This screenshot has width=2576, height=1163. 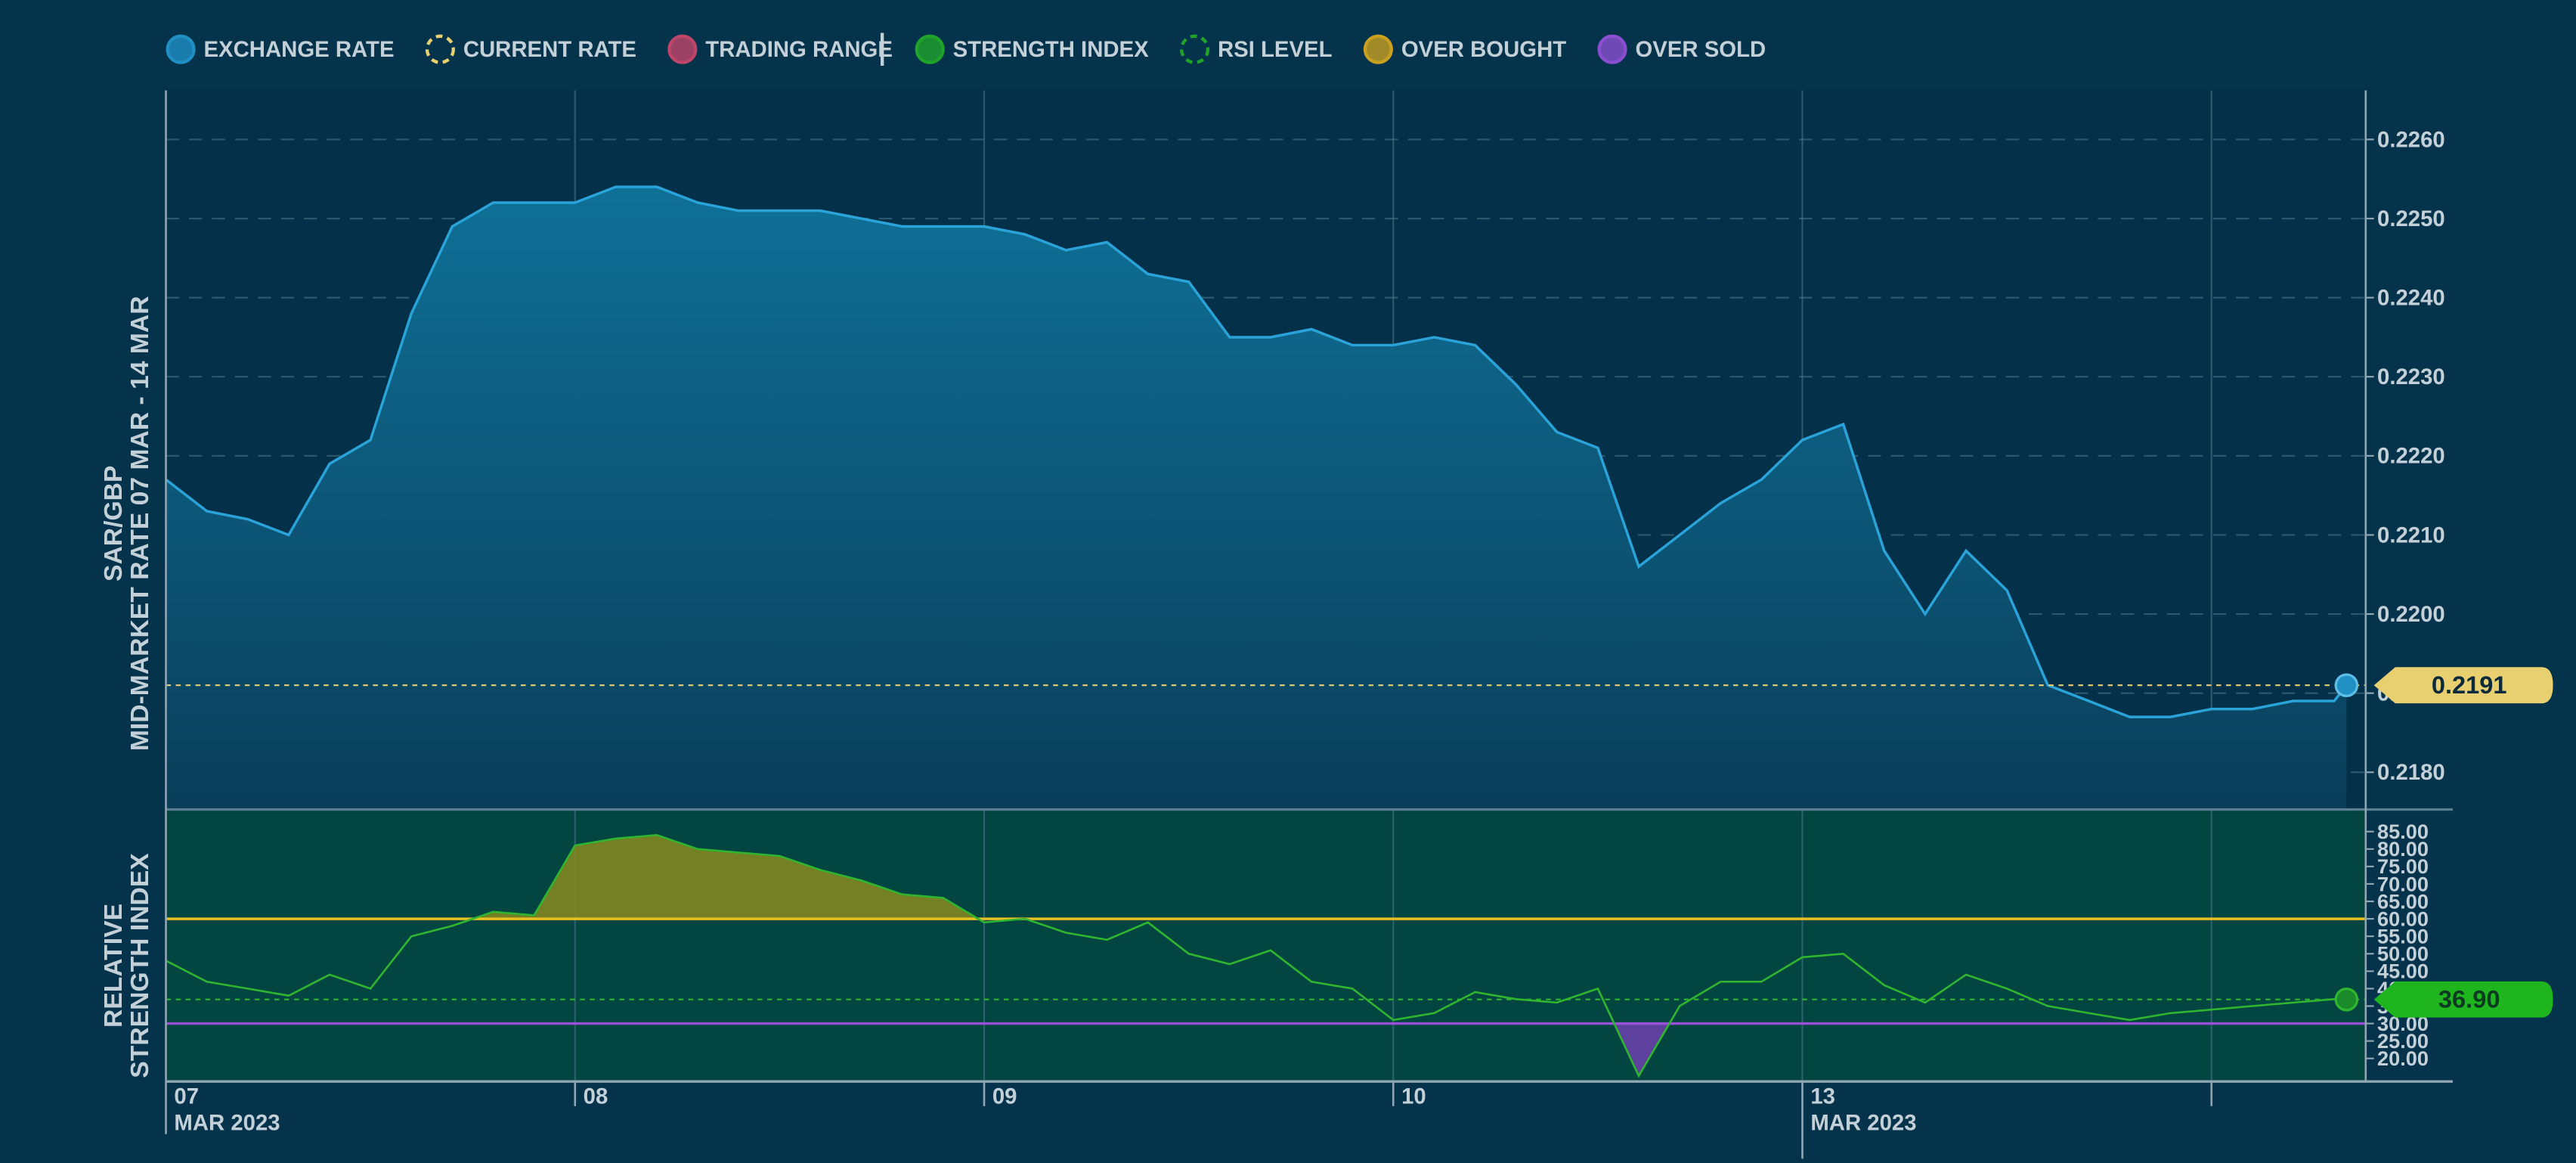 I want to click on legend-label: OVER BOUGHT, so click(x=1483, y=50).